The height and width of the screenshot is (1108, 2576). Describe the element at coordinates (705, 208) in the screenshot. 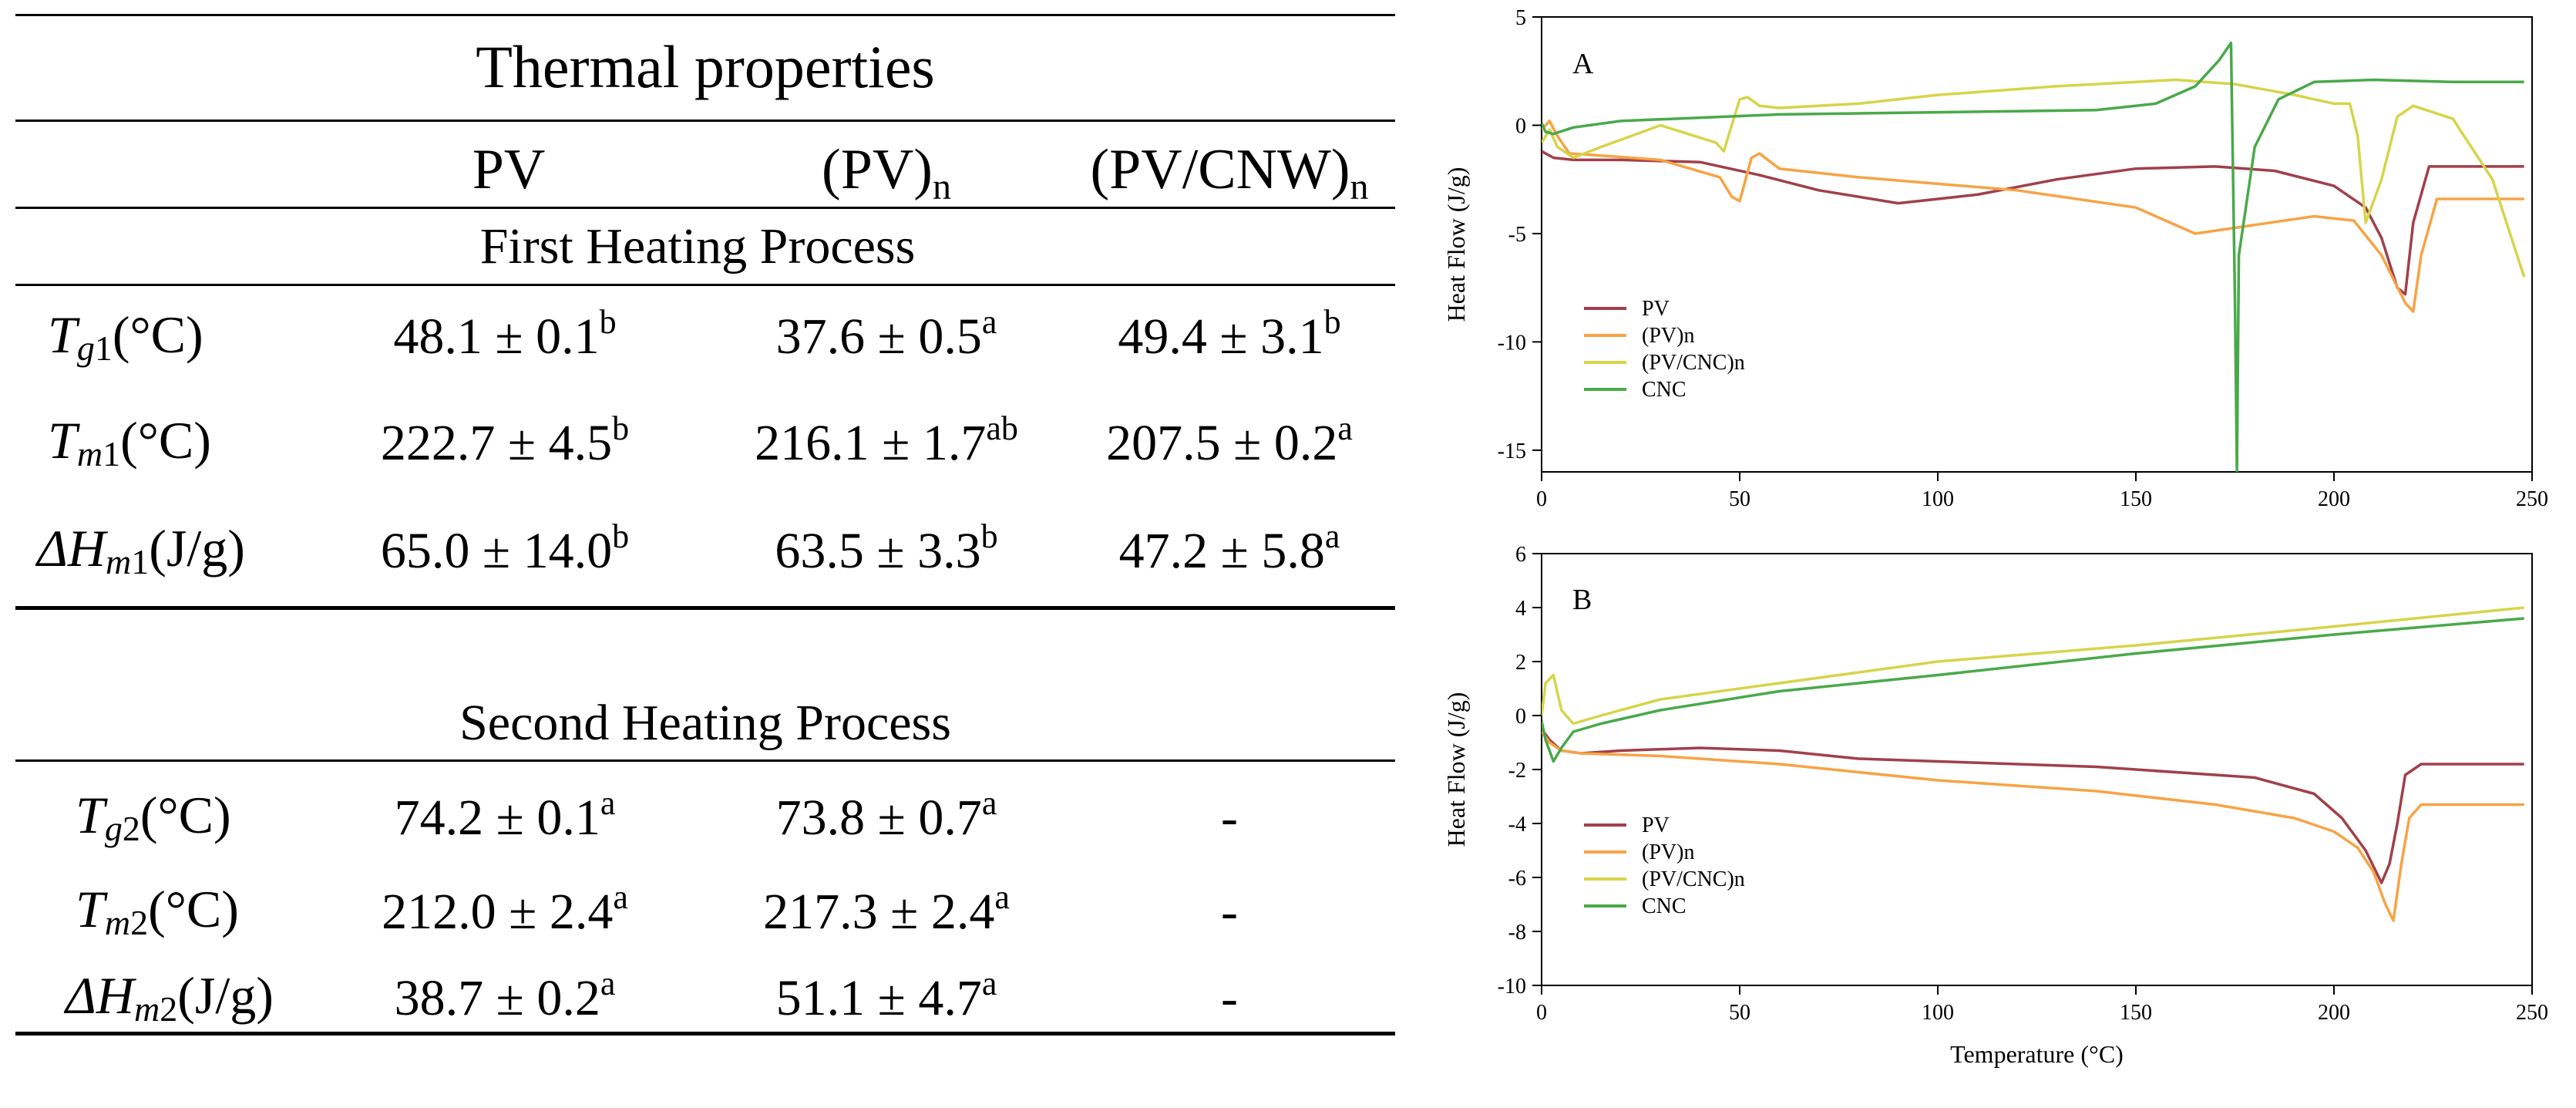

I see `table-header-rule` at that location.